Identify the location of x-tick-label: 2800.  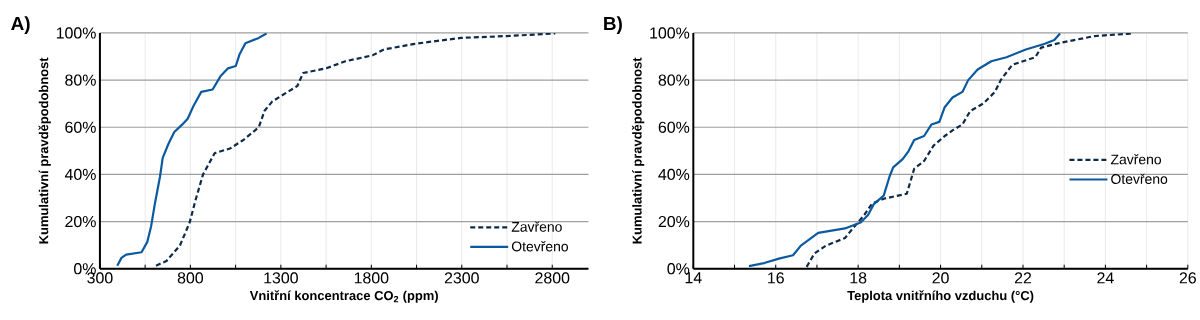
(552, 278).